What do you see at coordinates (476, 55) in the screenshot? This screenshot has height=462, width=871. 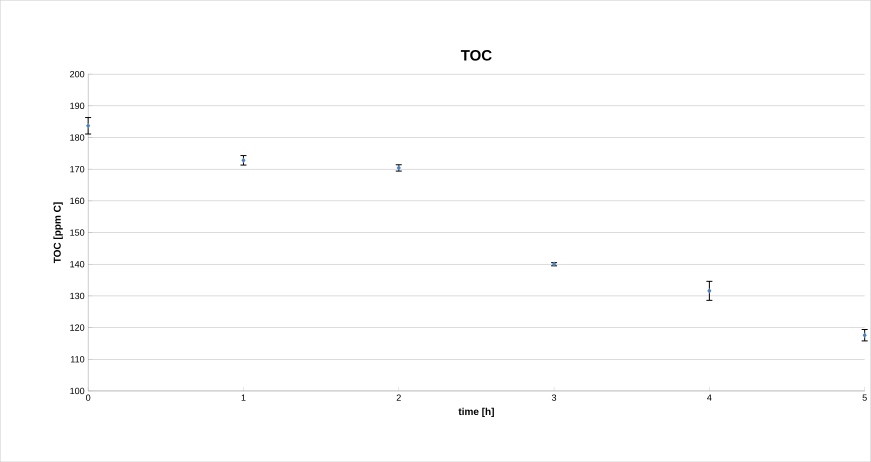 I see `chart-title: TOC` at bounding box center [476, 55].